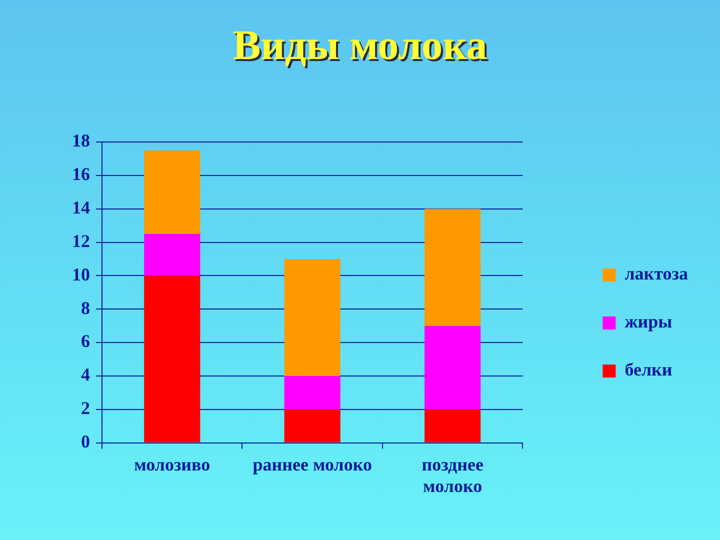 The image size is (720, 540). What do you see at coordinates (81, 140) in the screenshot?
I see `y-tick-label: 18` at bounding box center [81, 140].